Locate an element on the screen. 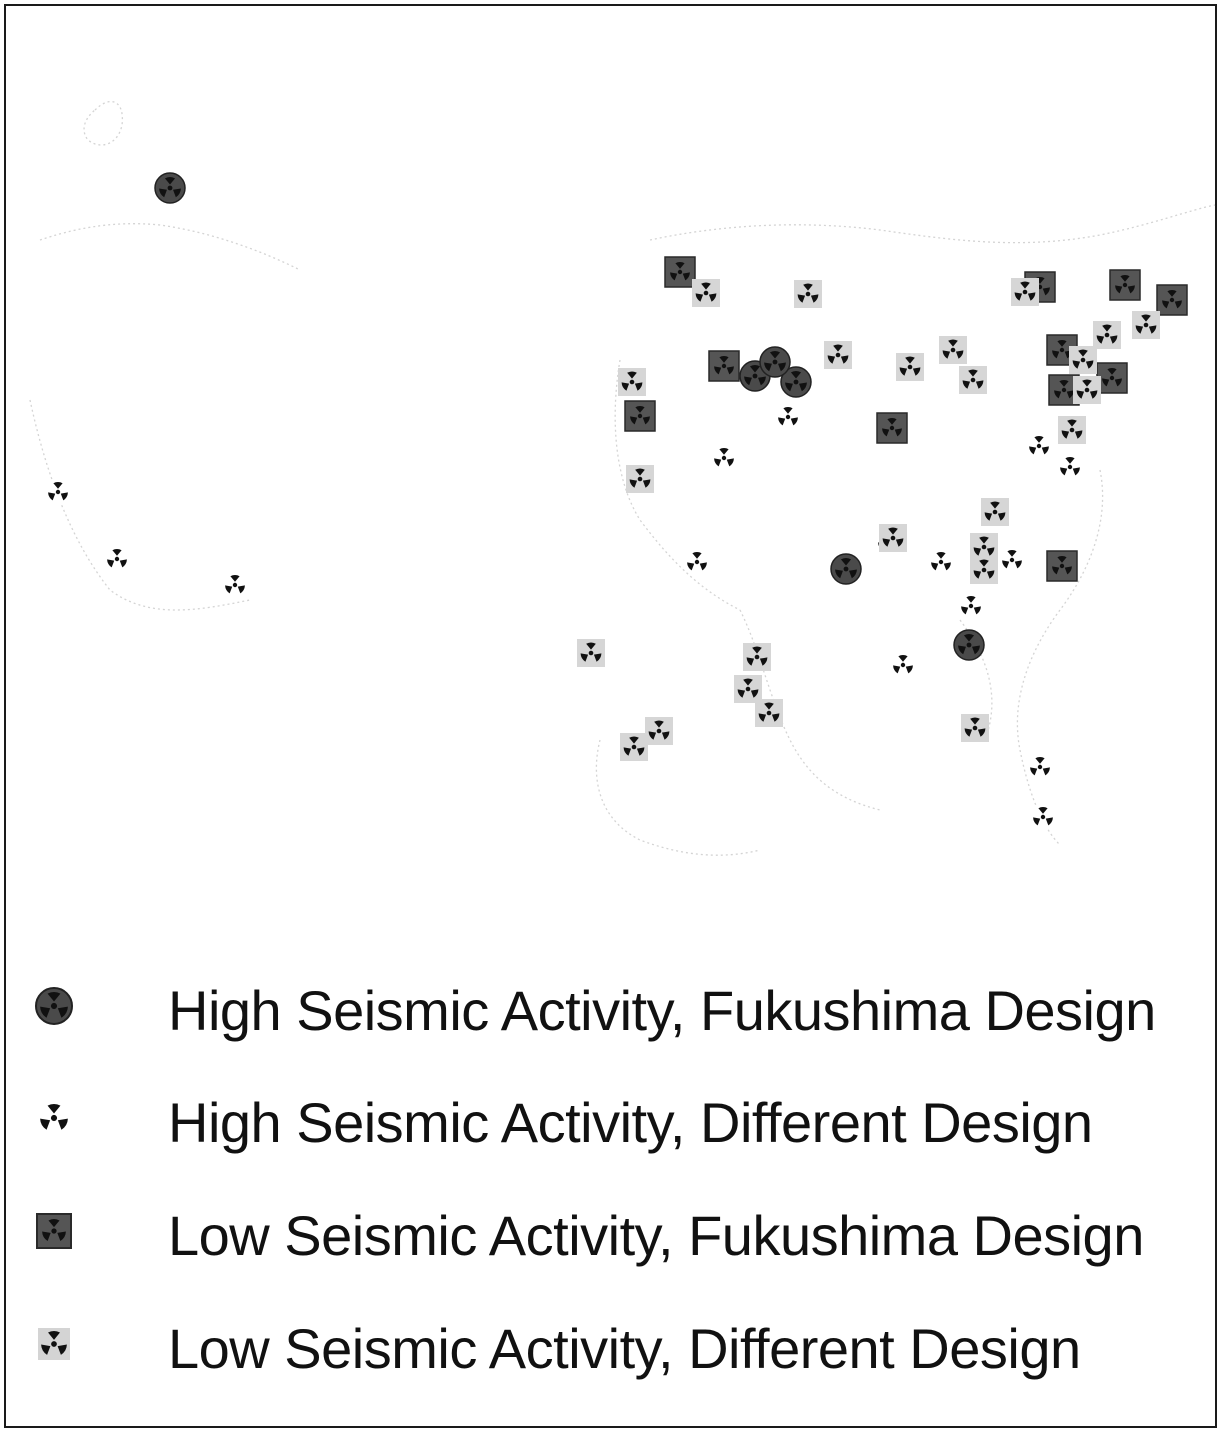  dark-square-radiation-icon is located at coordinates (54, 1231).